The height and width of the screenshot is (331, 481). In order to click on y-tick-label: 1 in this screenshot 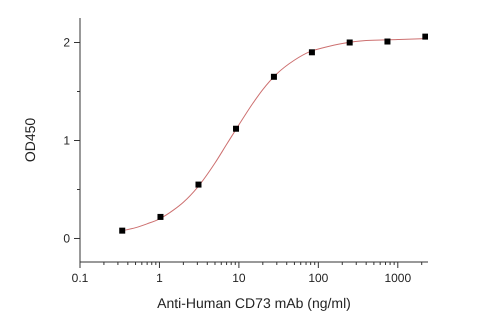, I will do `click(66, 140)`.